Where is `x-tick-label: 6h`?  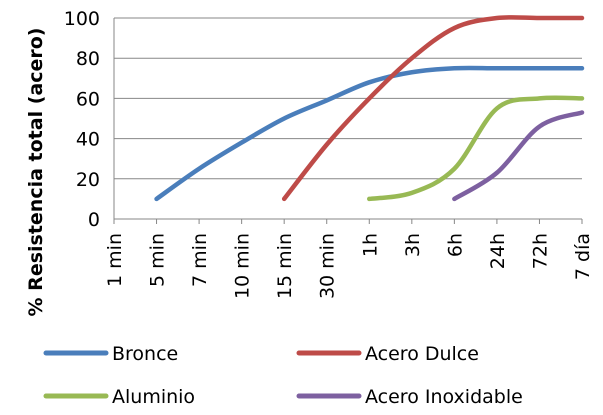
x-tick-label: 6h is located at coordinates (455, 245).